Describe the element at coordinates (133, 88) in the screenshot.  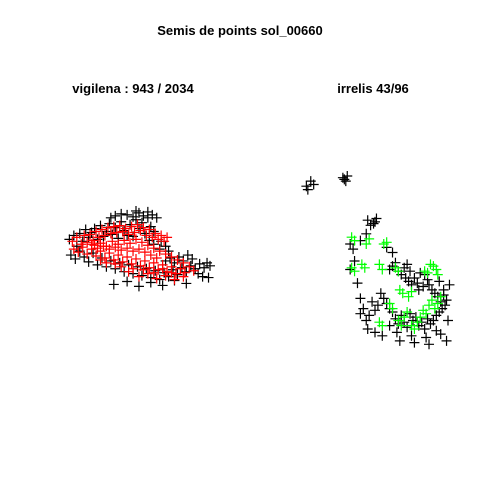
I see `panel-title-vigilena: vigilena : 943 / 2034` at that location.